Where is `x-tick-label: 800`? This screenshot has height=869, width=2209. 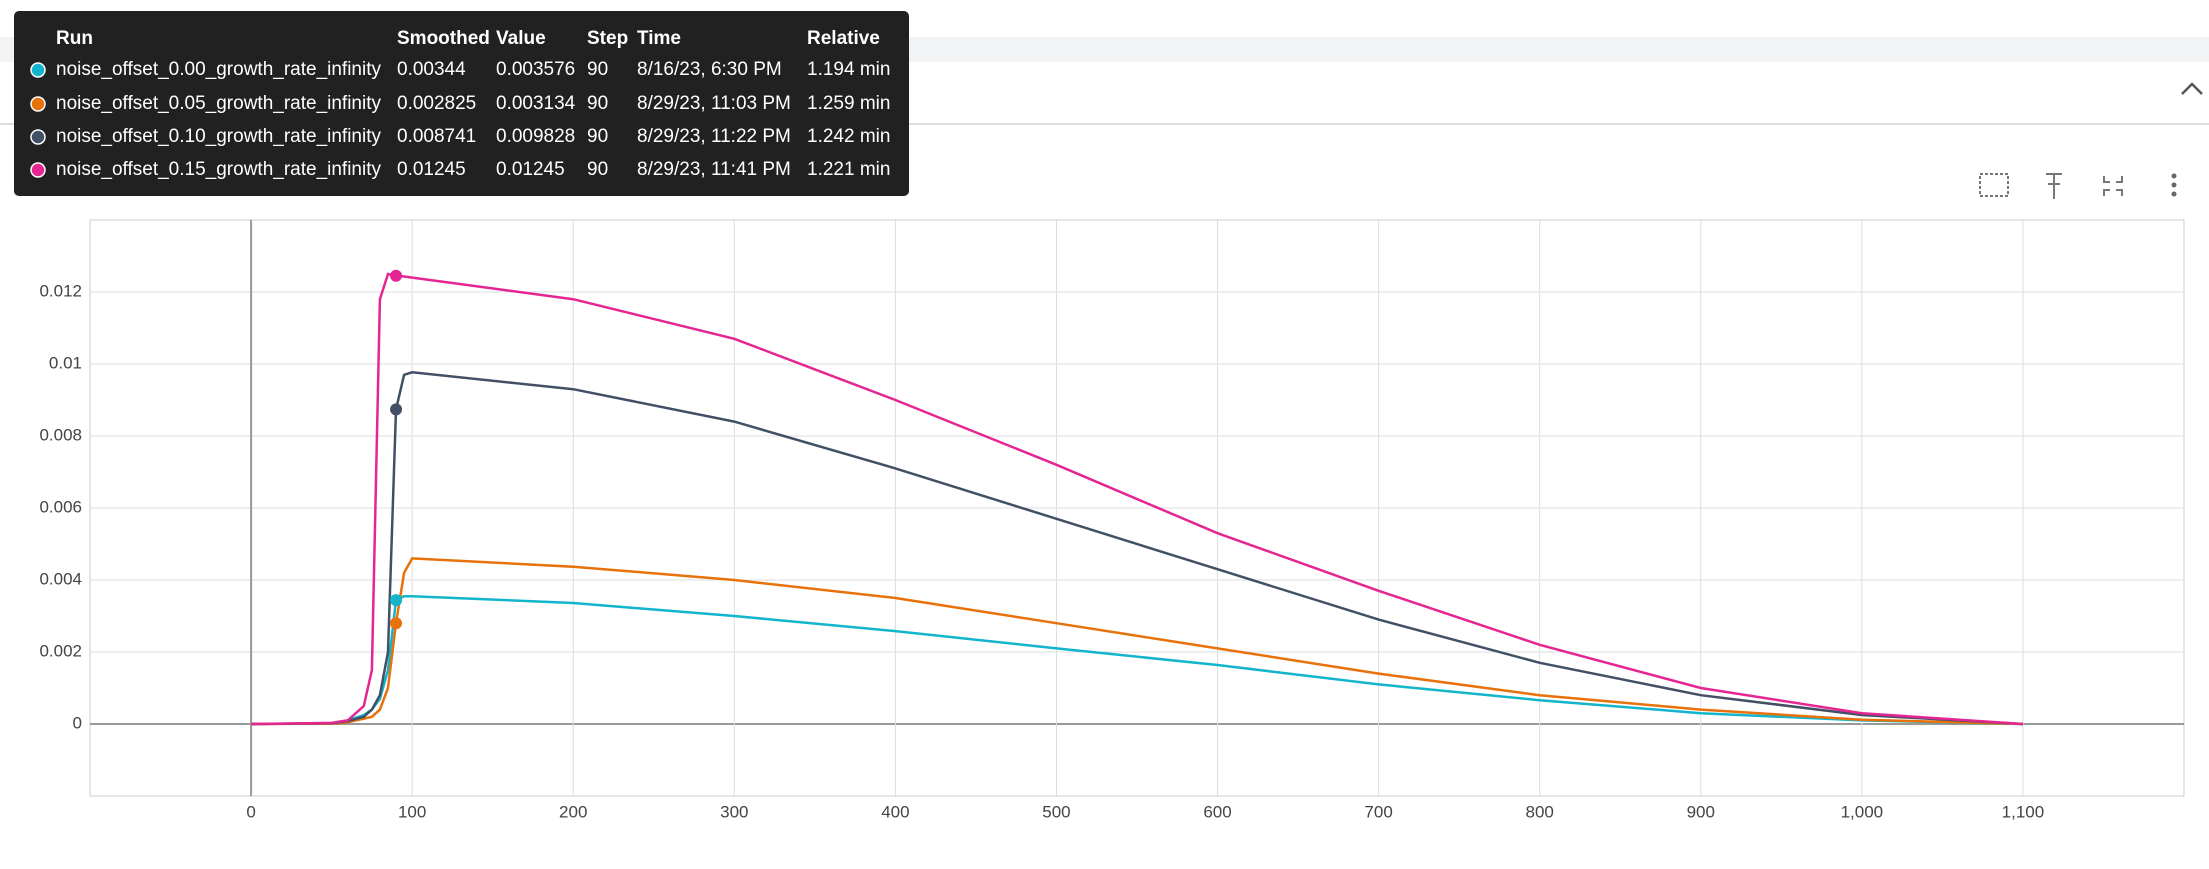 x-tick-label: 800 is located at coordinates (1540, 811).